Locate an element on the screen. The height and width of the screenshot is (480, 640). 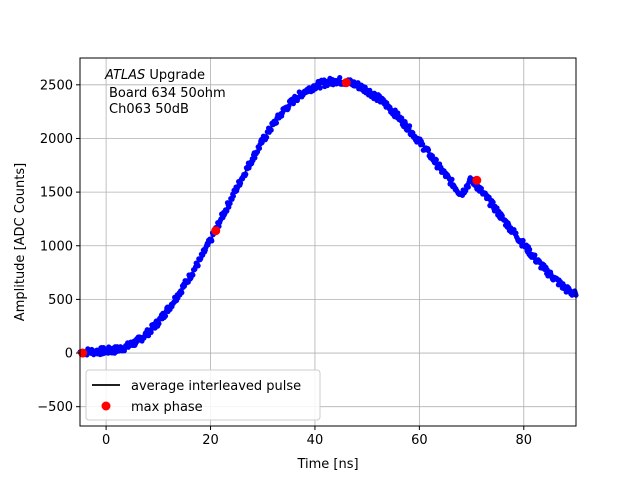
x-tick-label: 40 is located at coordinates (315, 440).